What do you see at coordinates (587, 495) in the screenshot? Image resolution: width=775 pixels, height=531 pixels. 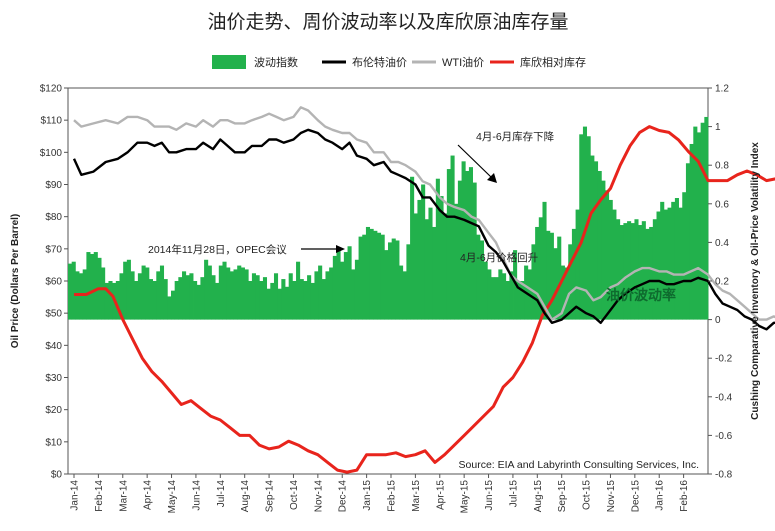 I see `x-tick-label: Oct-15` at bounding box center [587, 495].